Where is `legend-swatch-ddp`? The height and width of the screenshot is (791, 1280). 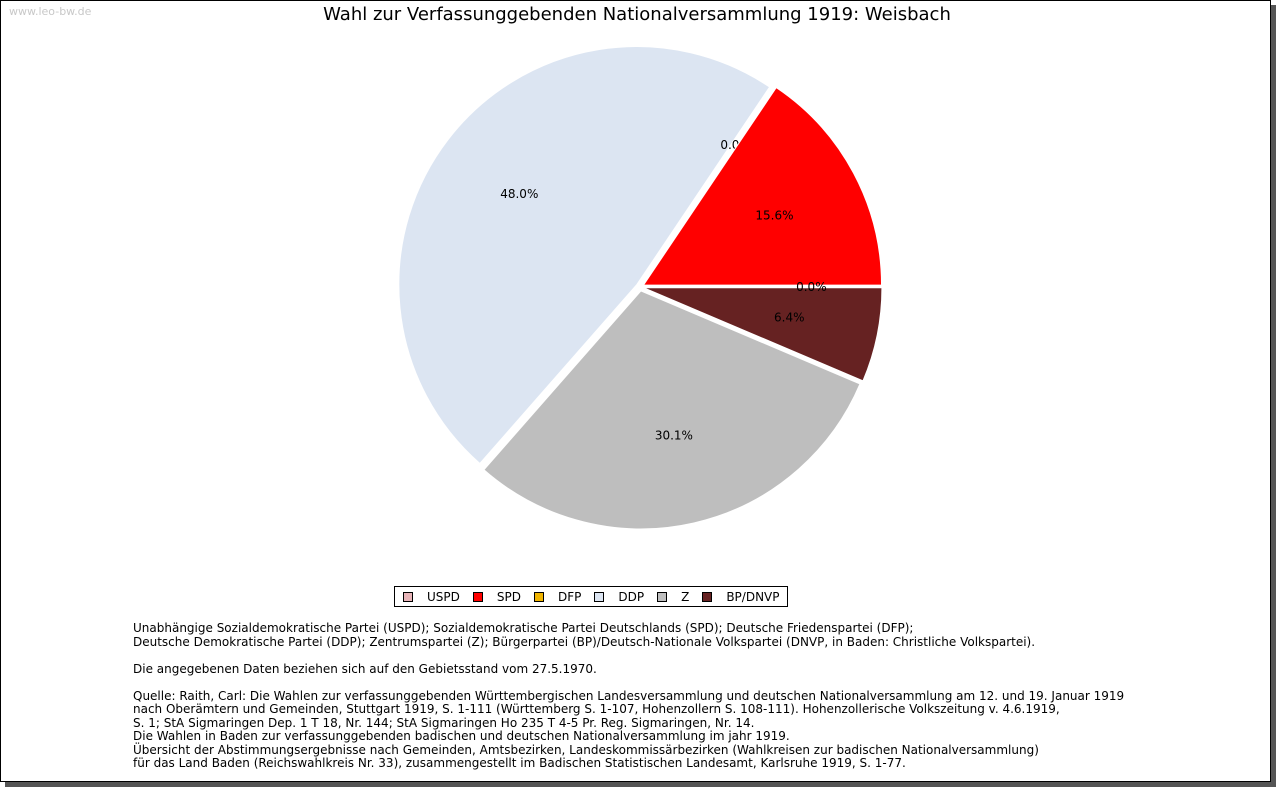
legend-swatch-ddp is located at coordinates (599, 596).